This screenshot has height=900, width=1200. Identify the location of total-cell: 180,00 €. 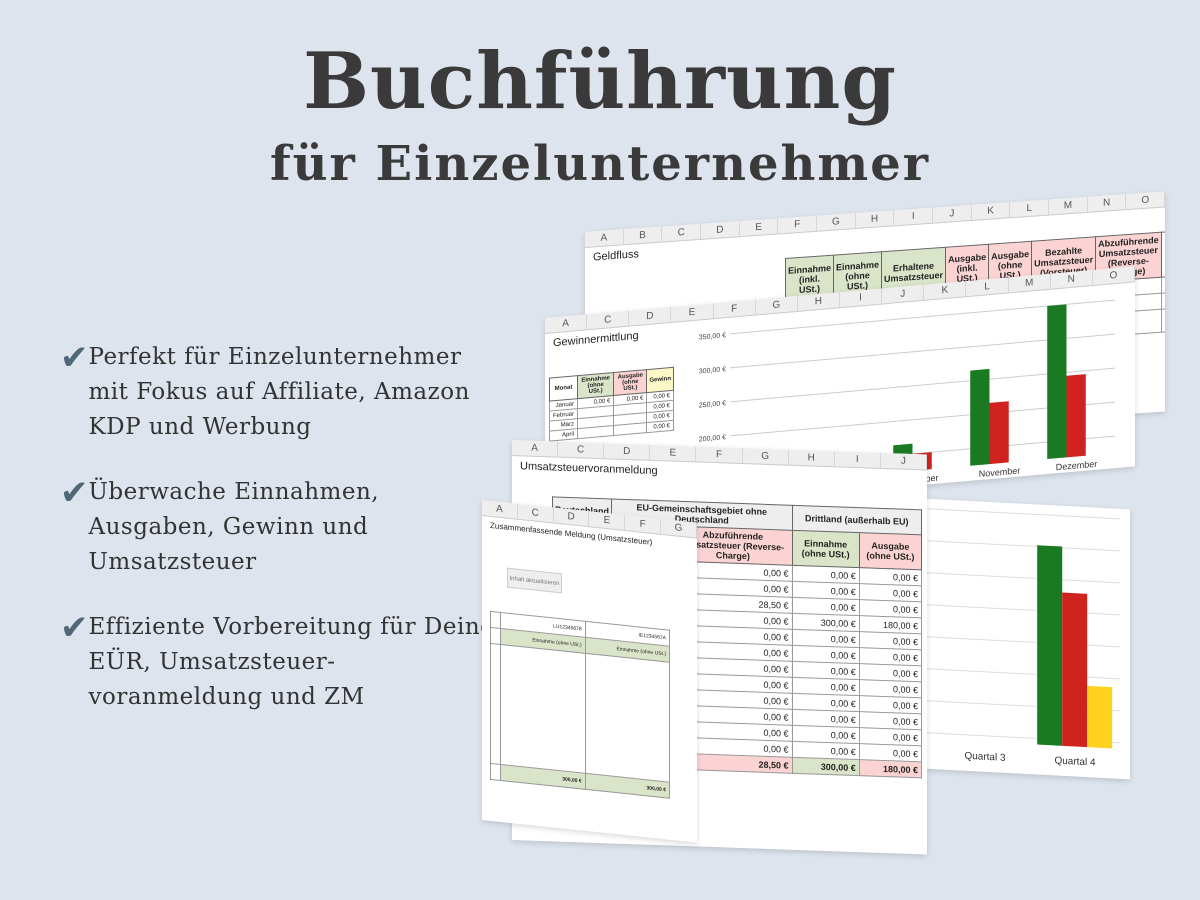
(890, 768).